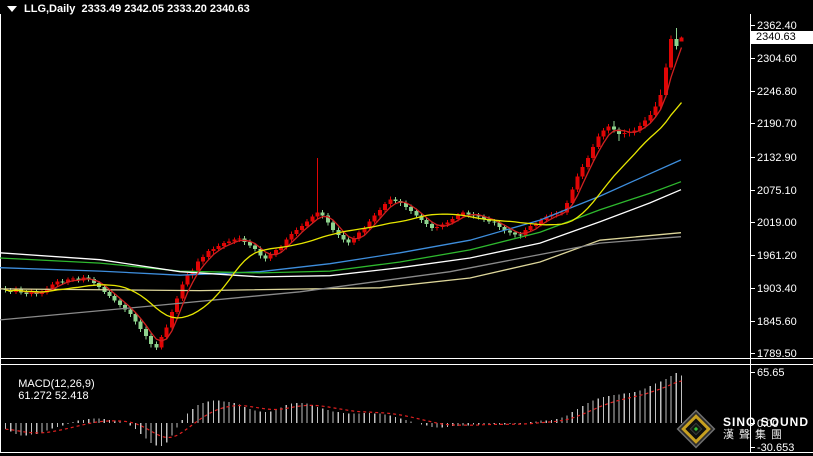 The width and height of the screenshot is (813, 456). Describe the element at coordinates (53, 396) in the screenshot. I see `macd-indicator-values: 61.272 52.418` at that location.